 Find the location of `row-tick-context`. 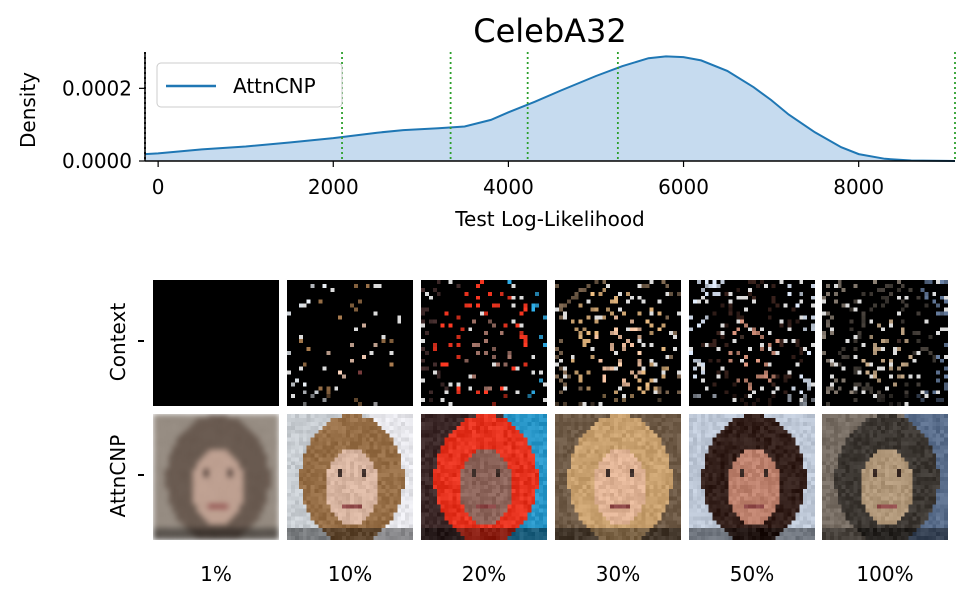

row-tick-context is located at coordinates (141, 341).